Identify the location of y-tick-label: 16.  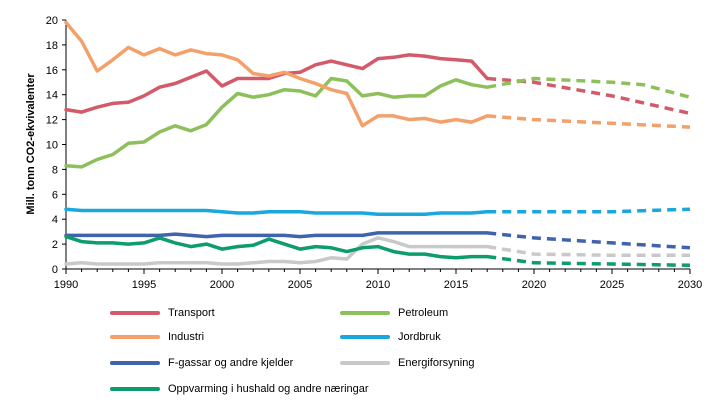
(52, 71).